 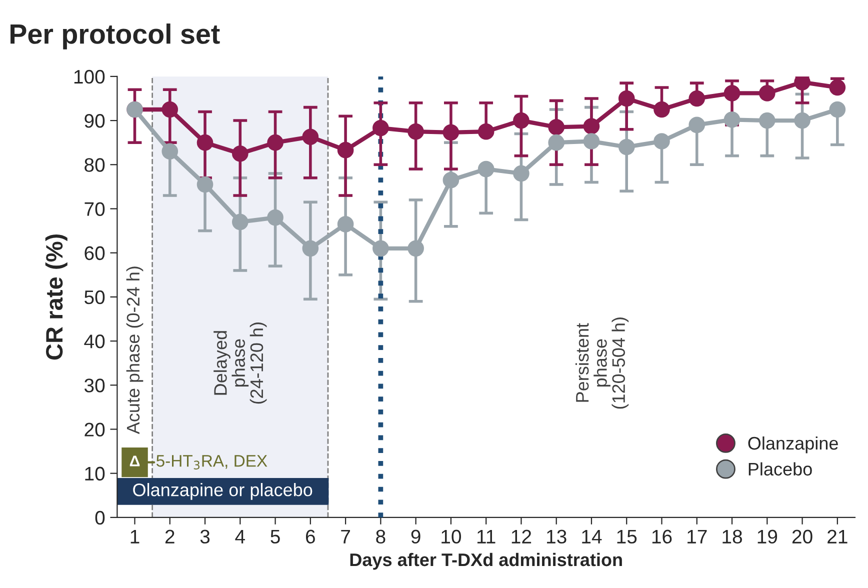 I want to click on x-tick-label: 10, so click(x=451, y=537).